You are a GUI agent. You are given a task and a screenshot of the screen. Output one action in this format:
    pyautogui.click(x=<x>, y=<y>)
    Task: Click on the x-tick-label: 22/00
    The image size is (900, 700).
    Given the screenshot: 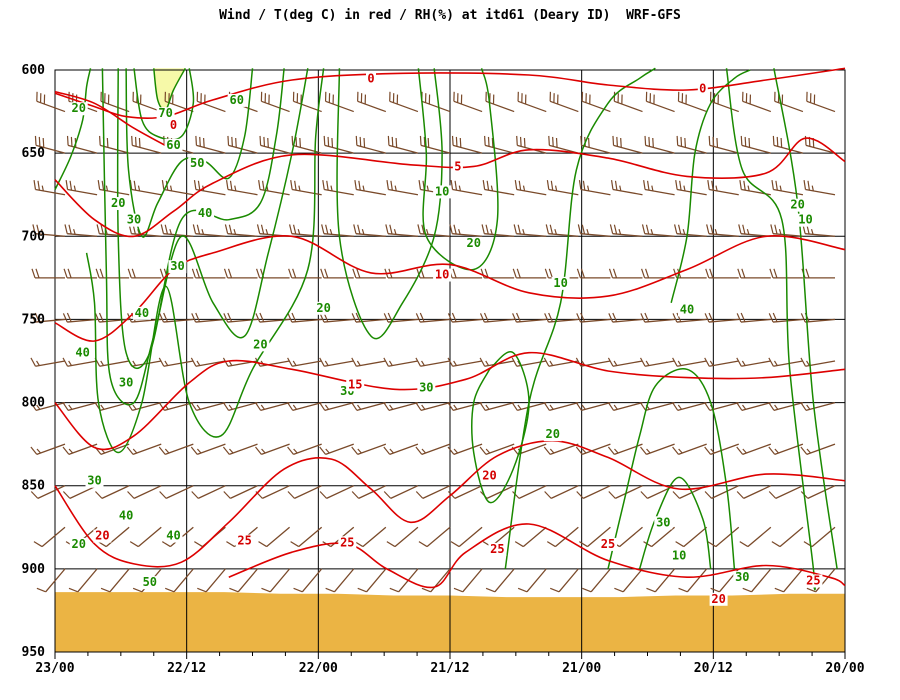 What is the action you would take?
    pyautogui.click(x=318, y=668)
    